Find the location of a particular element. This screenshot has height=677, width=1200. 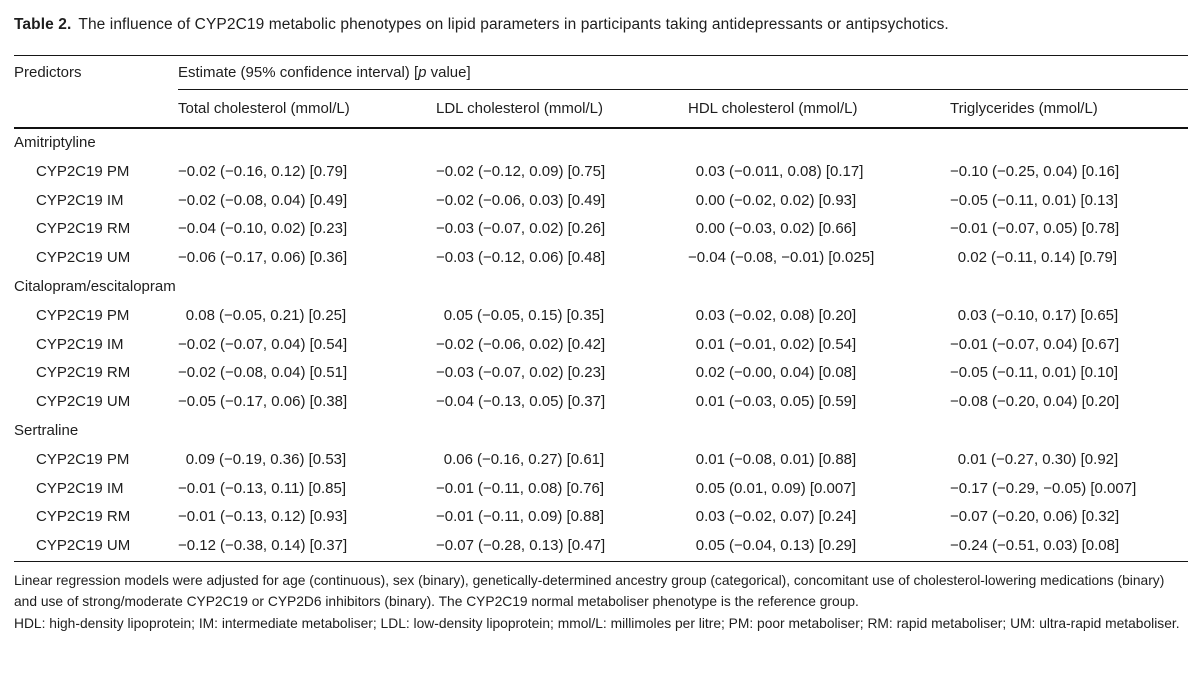

estimate-value: 0.08 is located at coordinates (200, 315).